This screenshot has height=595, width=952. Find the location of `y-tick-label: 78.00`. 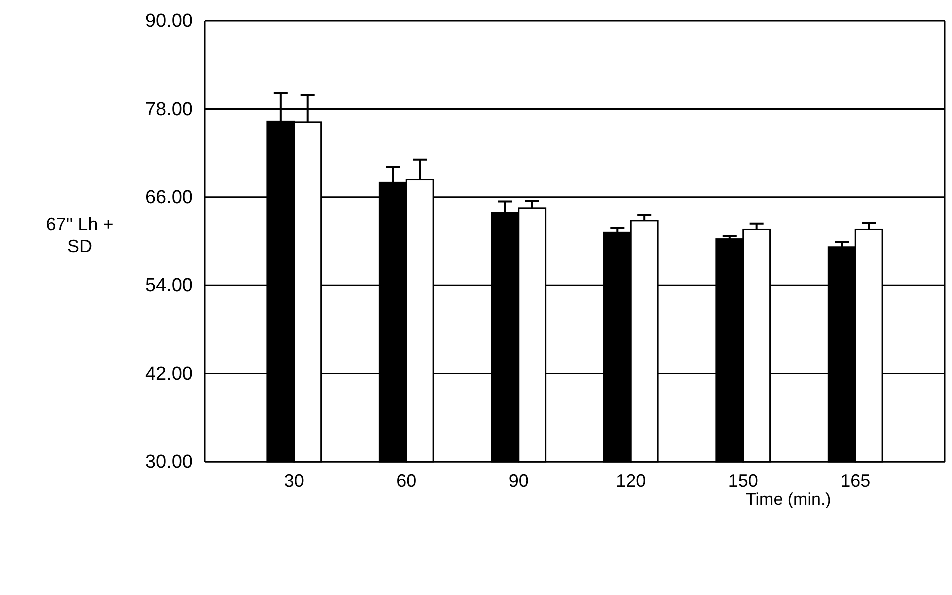

y-tick-label: 78.00 is located at coordinates (169, 109).